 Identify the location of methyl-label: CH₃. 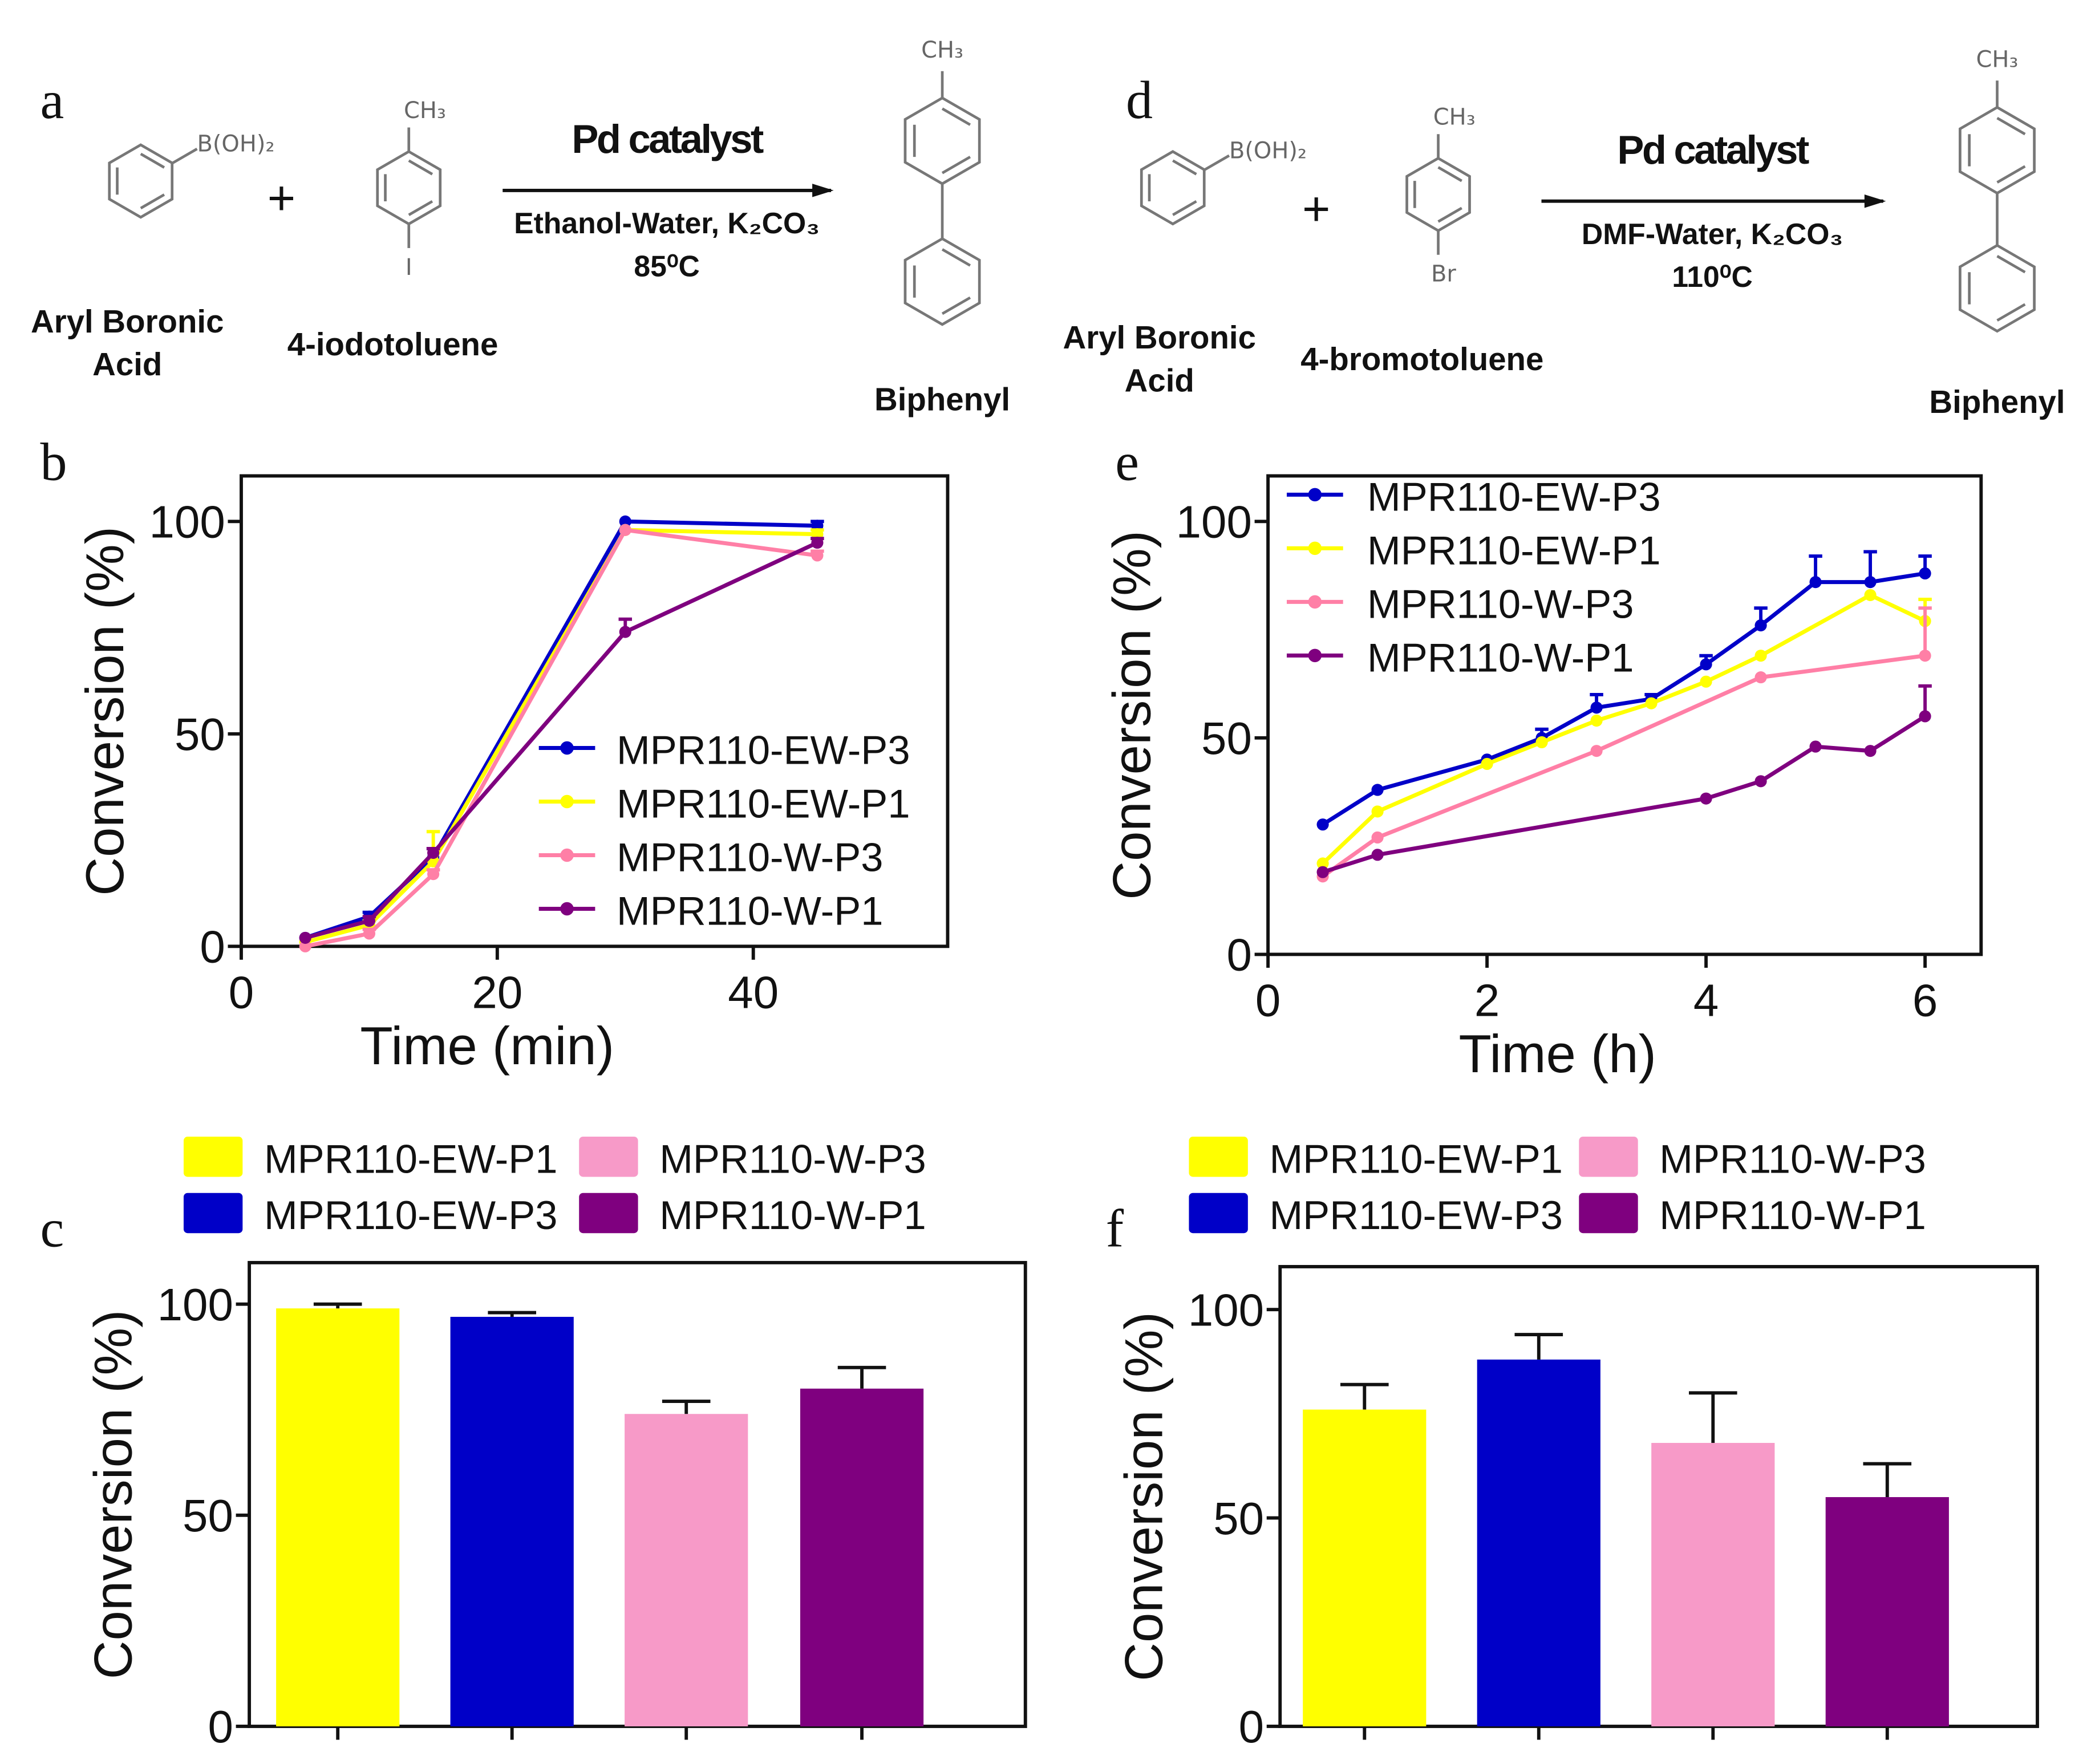
(425, 111).